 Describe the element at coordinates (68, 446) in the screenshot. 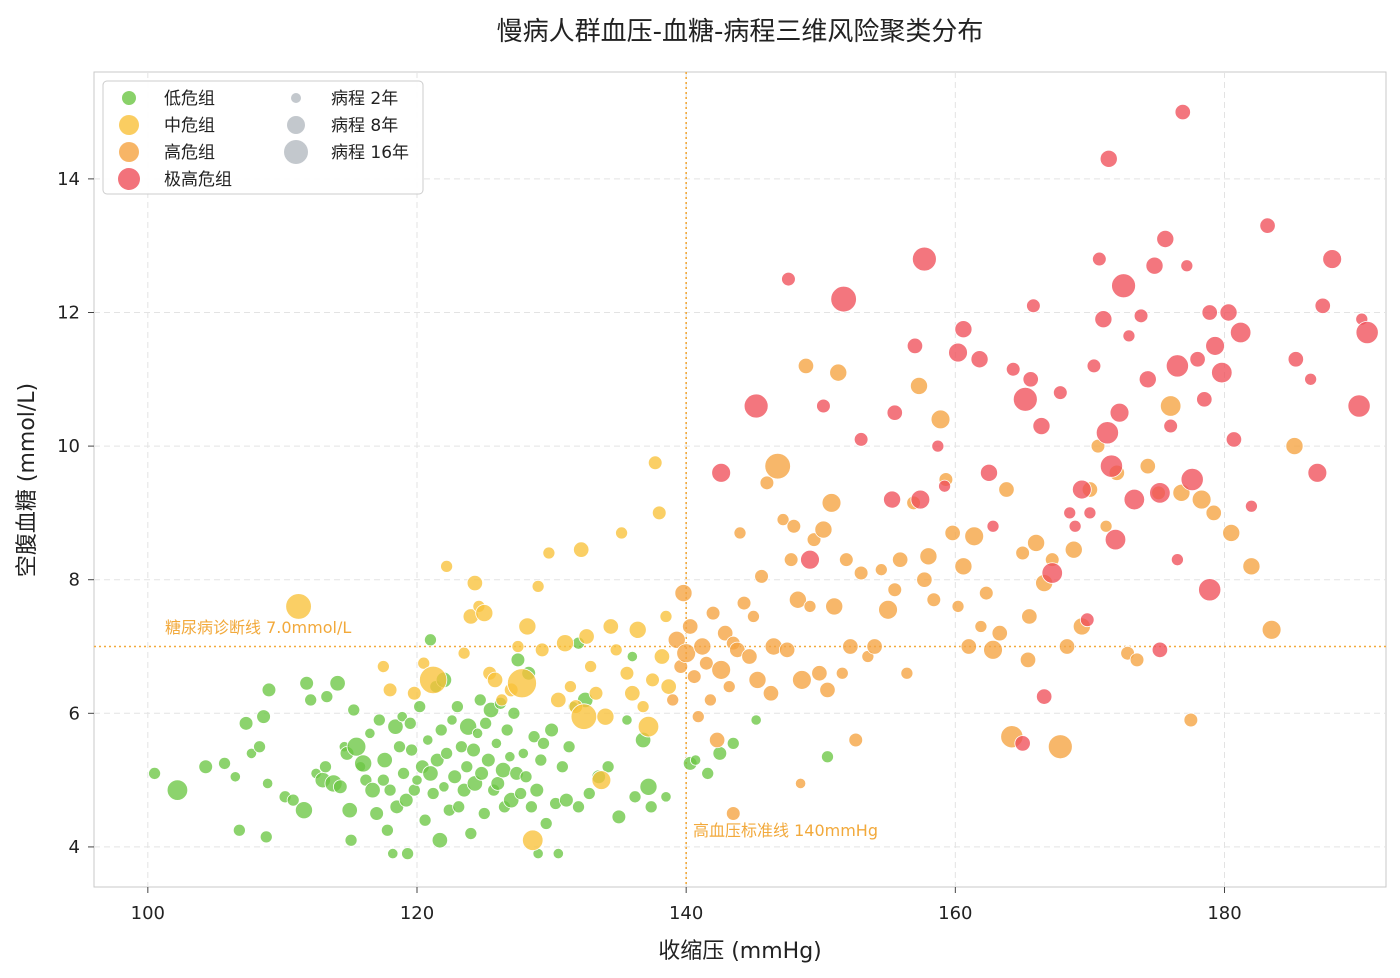

I see `y-tick-label: 10` at that location.